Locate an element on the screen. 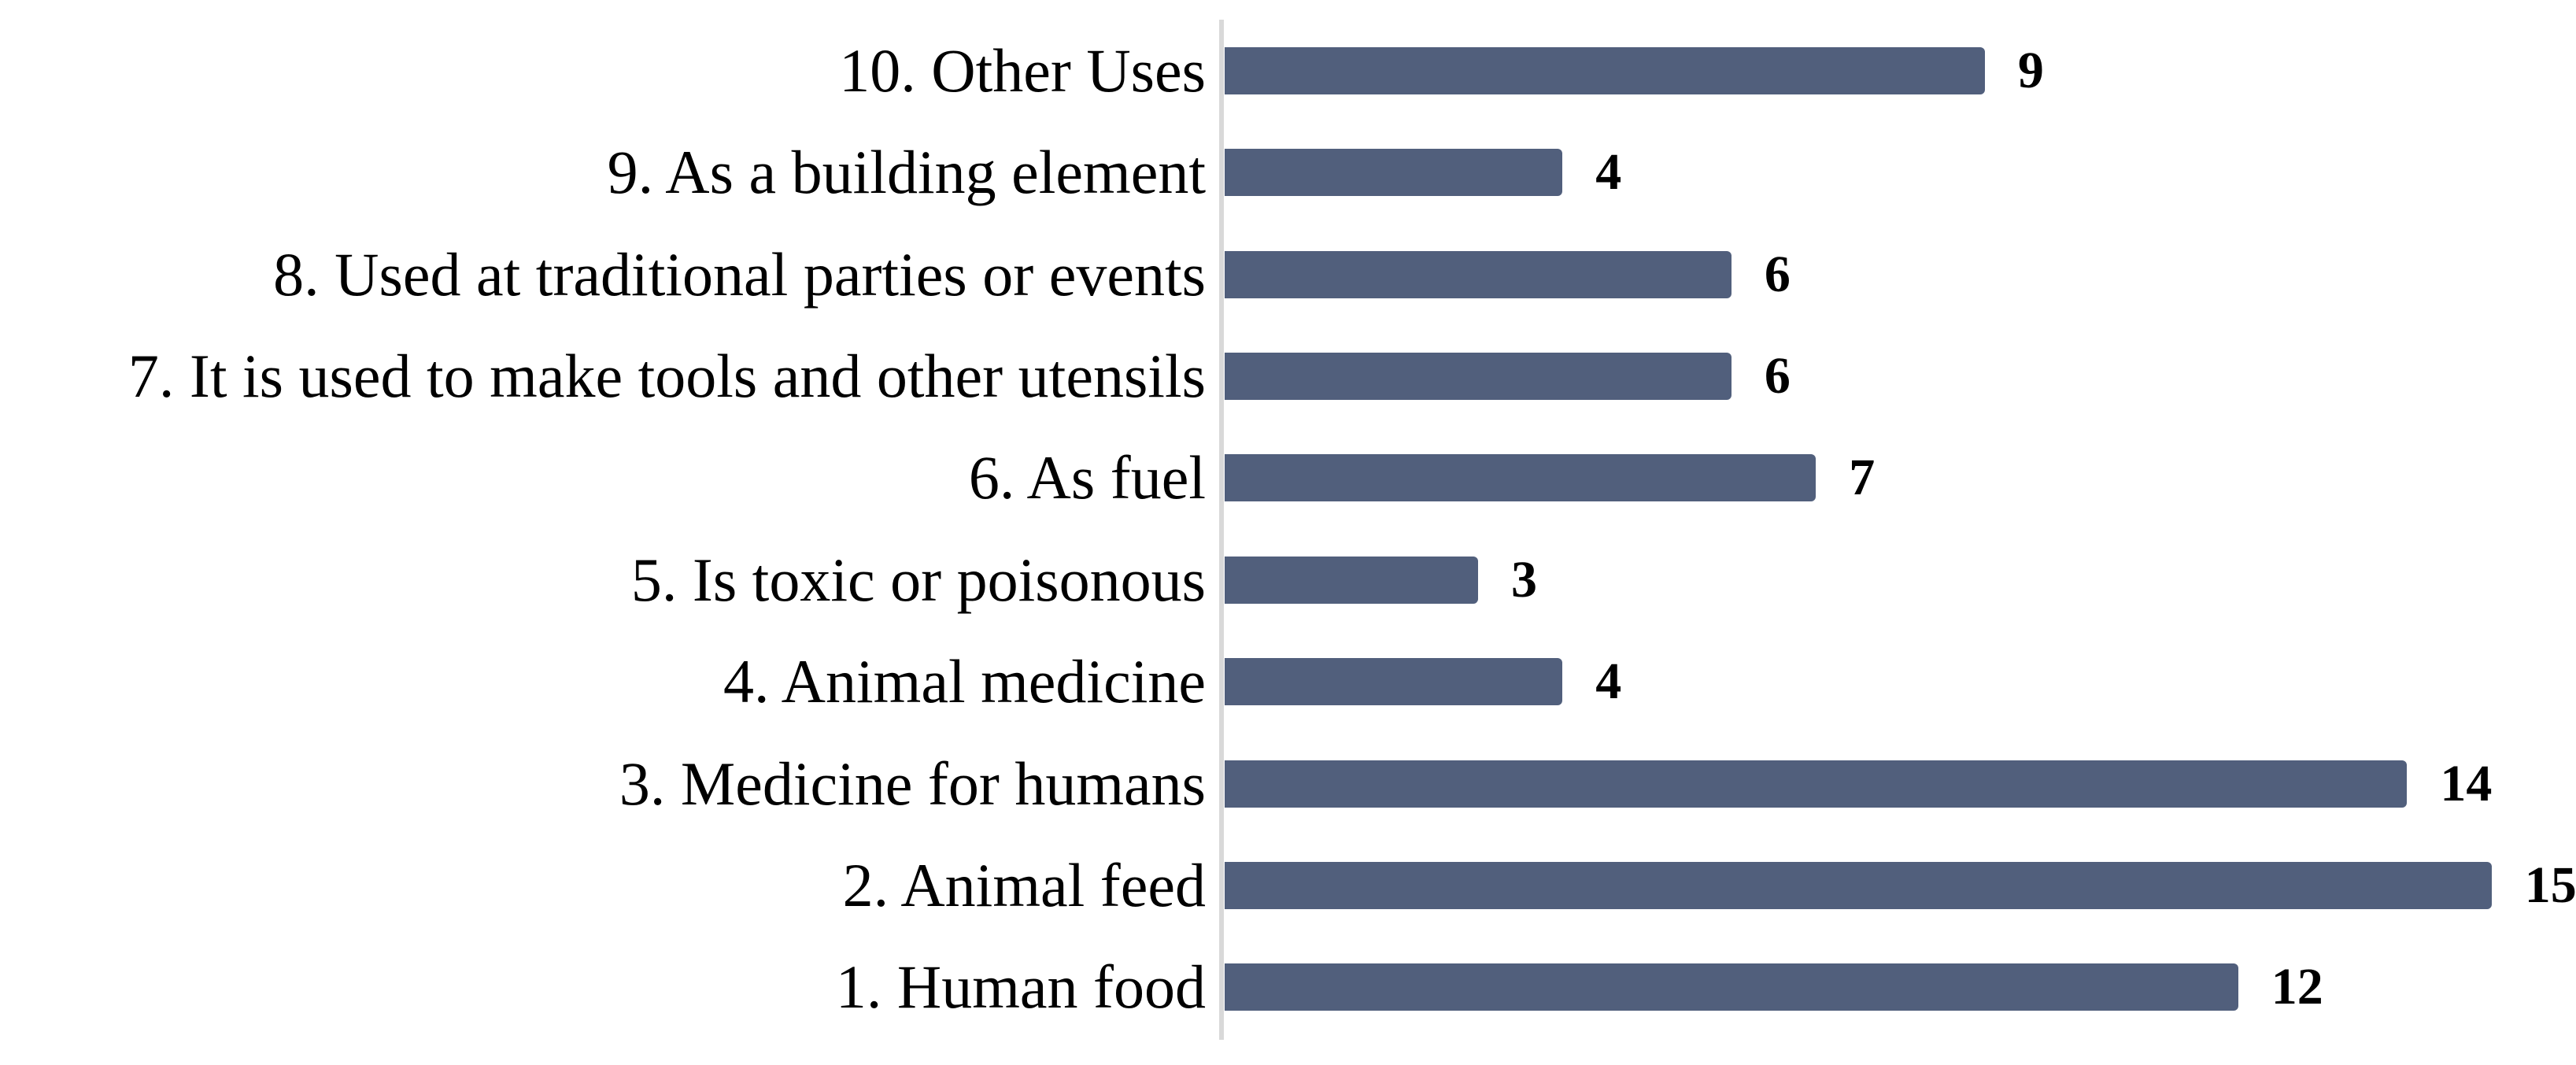 This screenshot has width=2576, height=1065. category-label: 1. Human food is located at coordinates (1020, 987).